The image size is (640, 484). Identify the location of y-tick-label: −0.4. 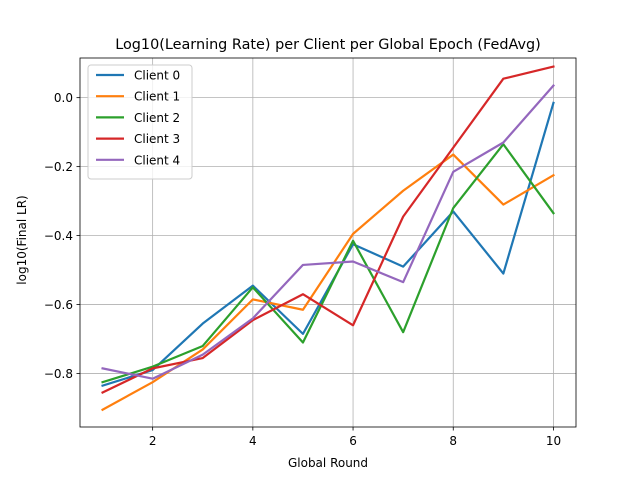
(58, 236).